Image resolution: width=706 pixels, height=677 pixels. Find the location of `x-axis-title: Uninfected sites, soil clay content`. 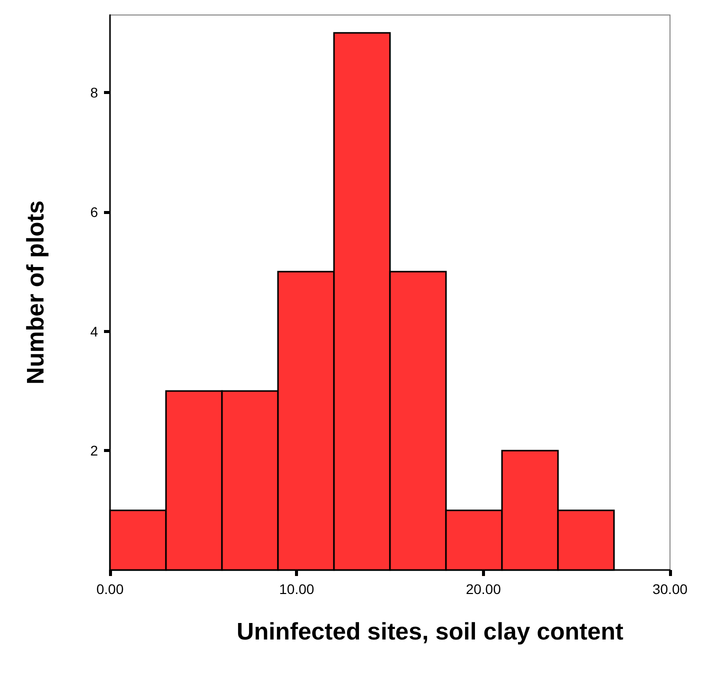

x-axis-title: Uninfected sites, soil clay content is located at coordinates (430, 632).